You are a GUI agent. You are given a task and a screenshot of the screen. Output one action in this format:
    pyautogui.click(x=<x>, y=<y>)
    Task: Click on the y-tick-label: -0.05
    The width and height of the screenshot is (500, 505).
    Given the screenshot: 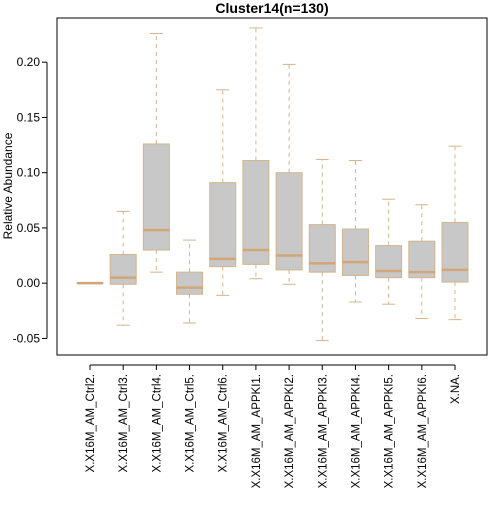 What is the action you would take?
    pyautogui.click(x=27, y=338)
    